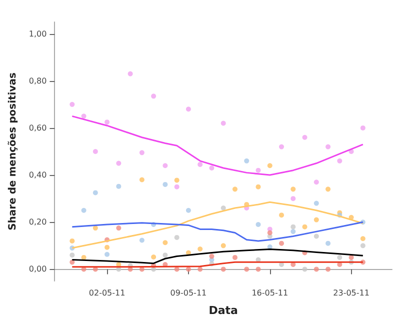  I want to click on x-tick-label: 16-05-11, so click(270, 293).